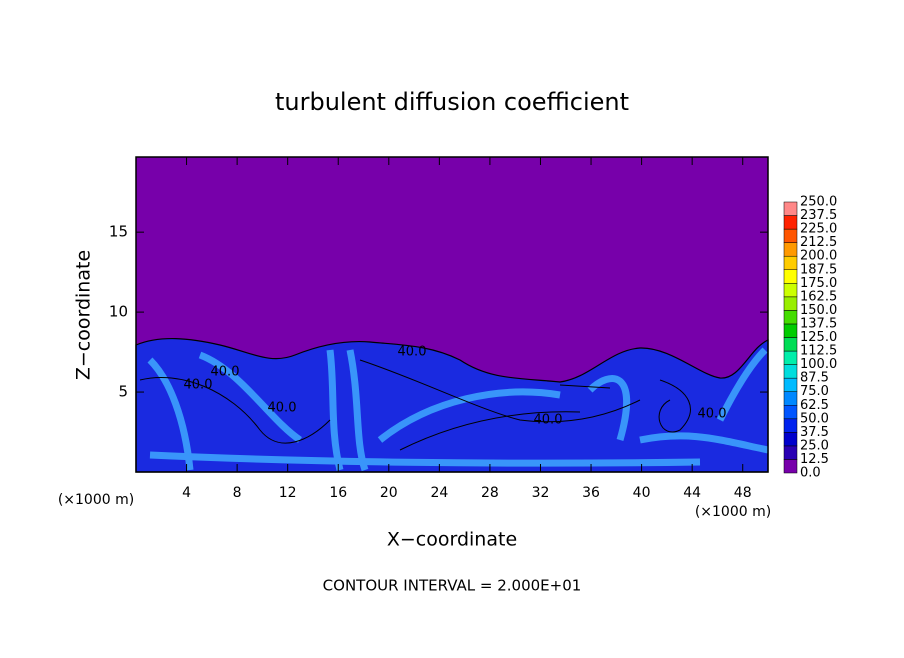  Describe the element at coordinates (237, 493) in the screenshot. I see `x-tick-label: 8` at that location.